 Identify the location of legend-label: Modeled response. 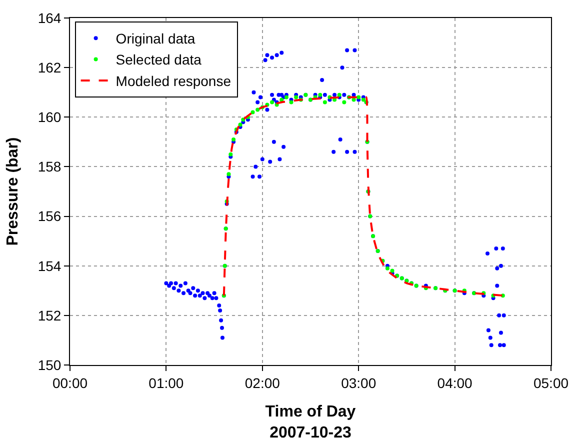
(174, 80).